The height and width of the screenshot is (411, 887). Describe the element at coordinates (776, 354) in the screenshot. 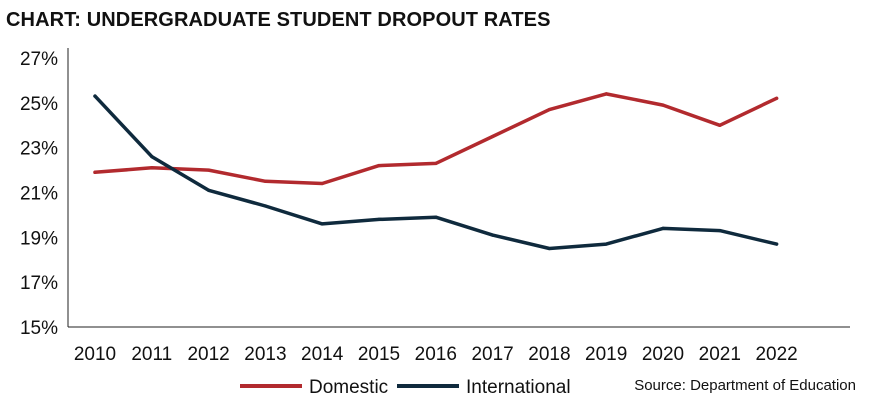

I see `x-tick-label: 2022` at that location.